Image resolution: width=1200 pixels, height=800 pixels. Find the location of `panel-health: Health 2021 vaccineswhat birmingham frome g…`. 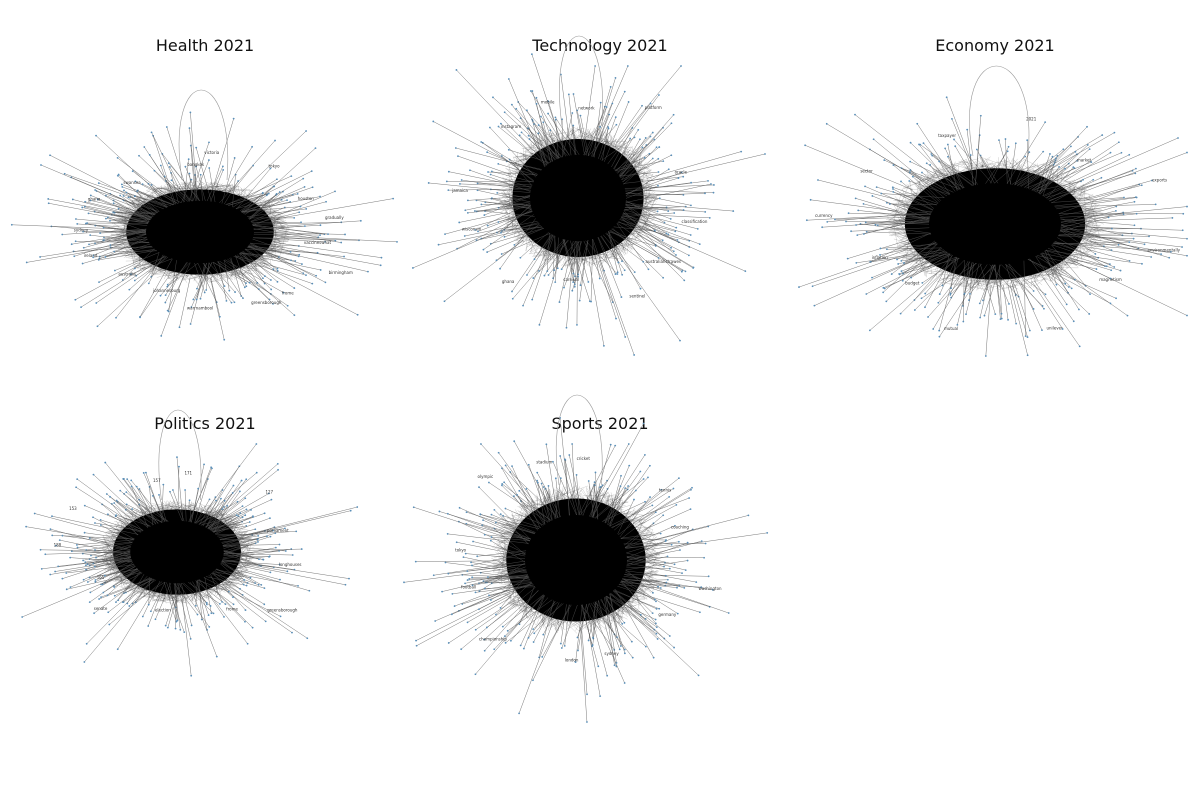

panel-health: Health 2021 vaccineswhat birmingham frome g… is located at coordinates (205, 201).